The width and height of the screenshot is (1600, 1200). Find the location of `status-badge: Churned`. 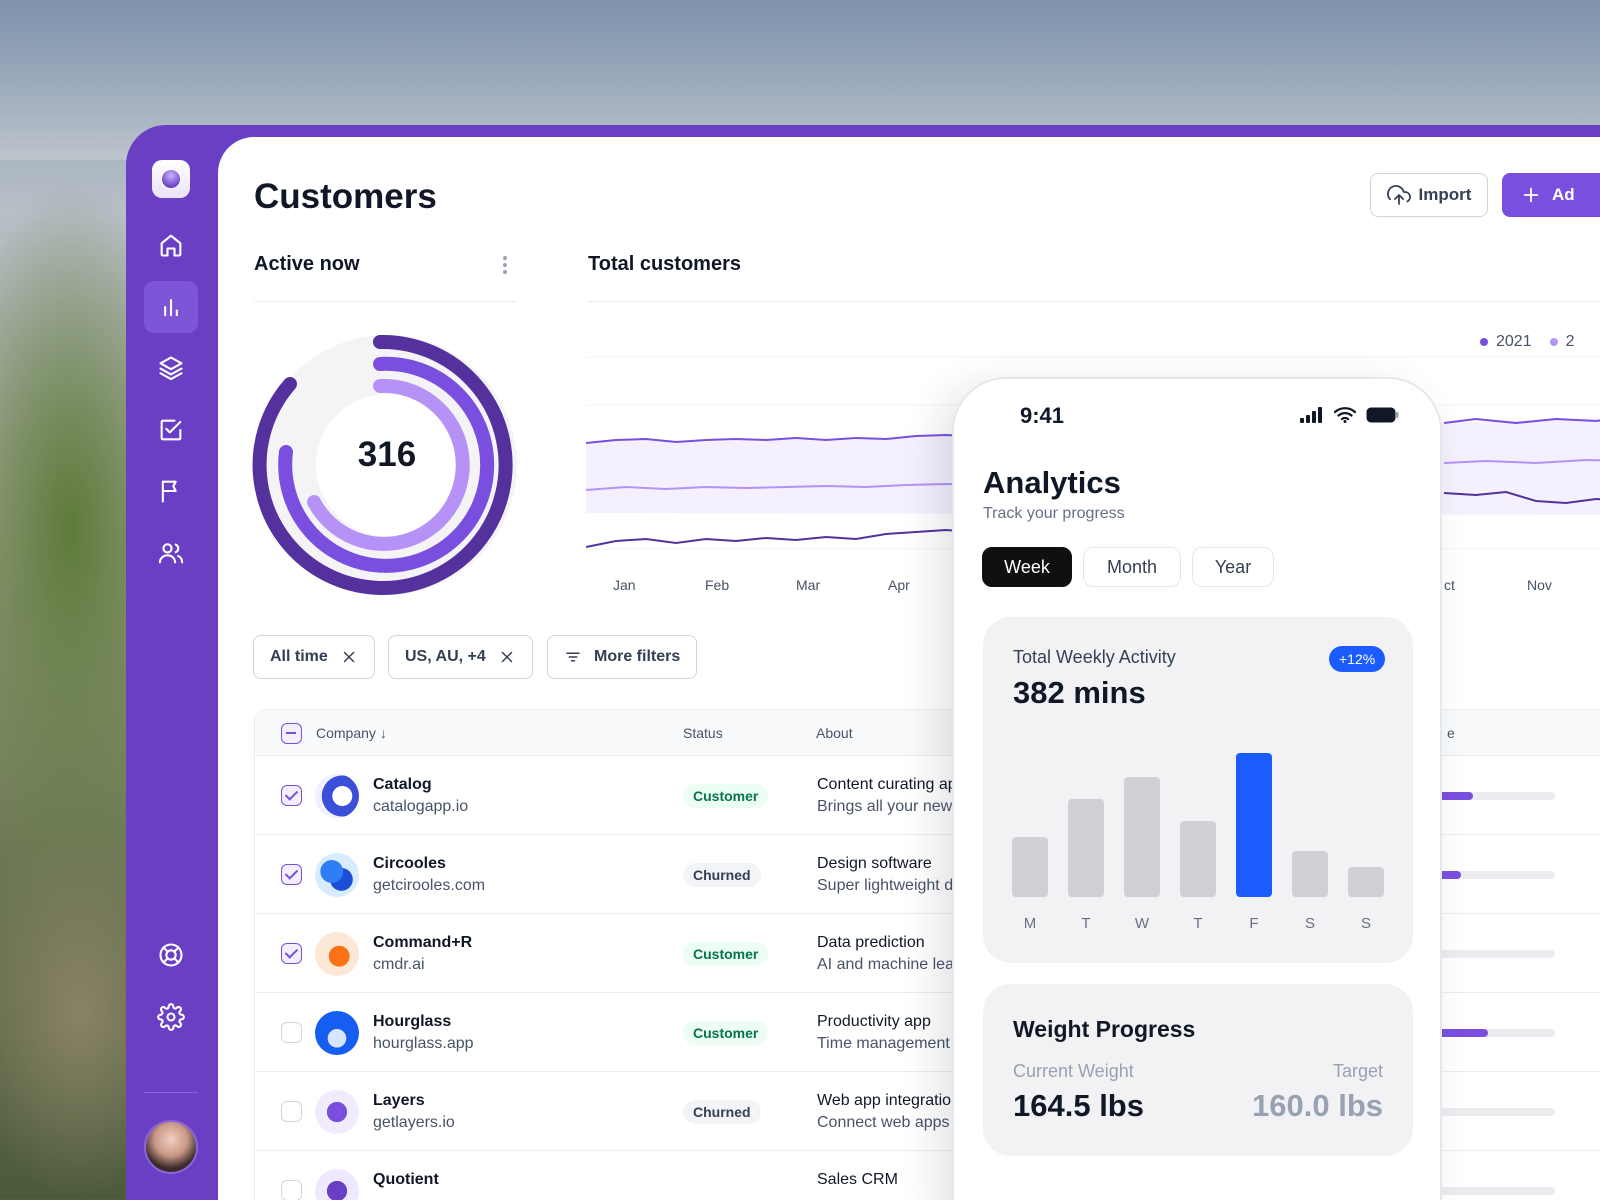

status-badge: Churned is located at coordinates (722, 1112).